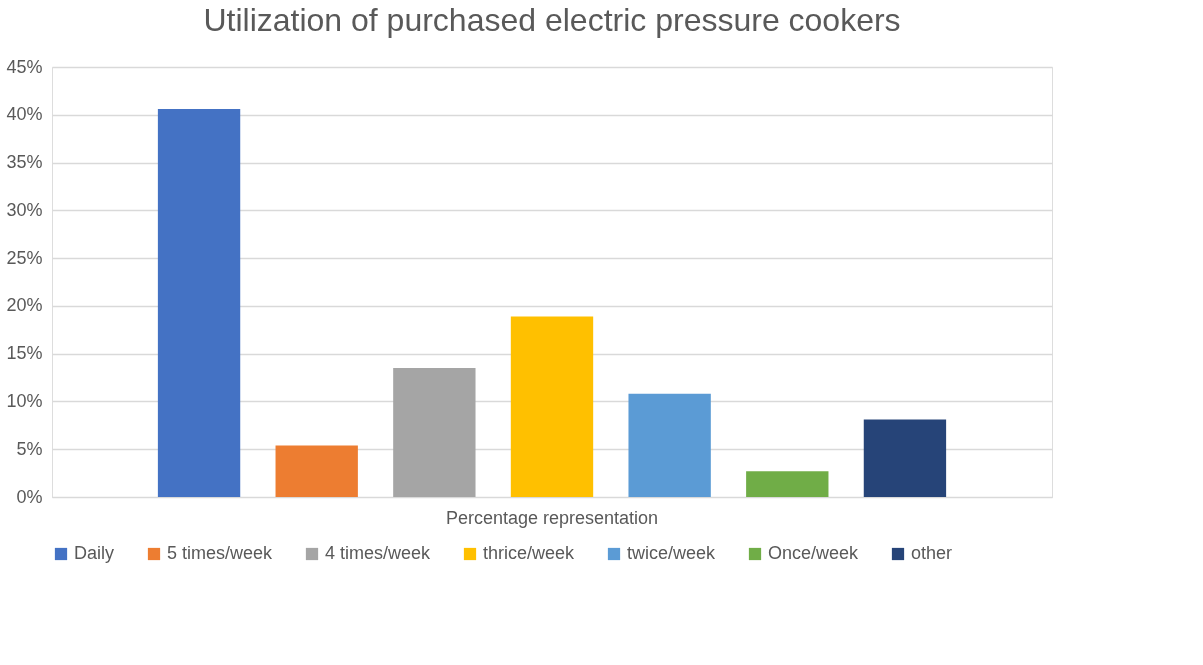  Describe the element at coordinates (814, 553) in the screenshot. I see `legend-label: Once/week` at that location.